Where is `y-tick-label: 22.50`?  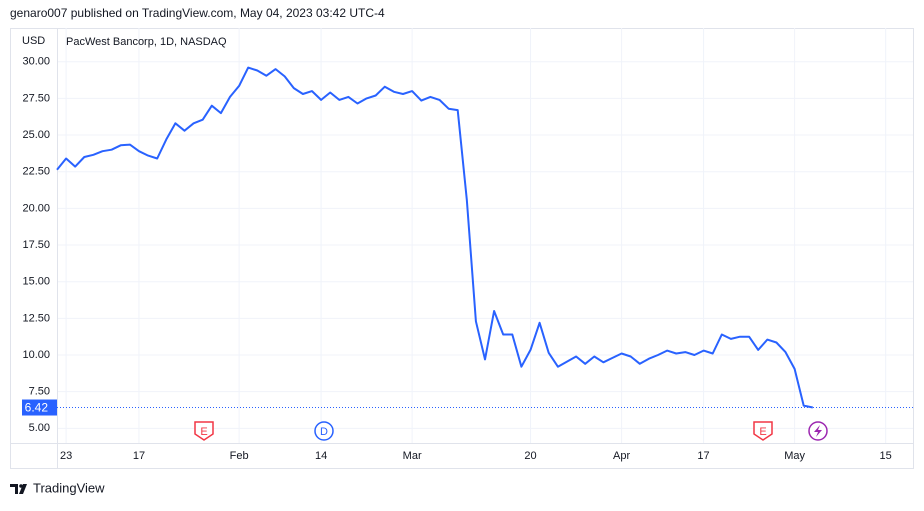 y-tick-label: 22.50 is located at coordinates (36, 172).